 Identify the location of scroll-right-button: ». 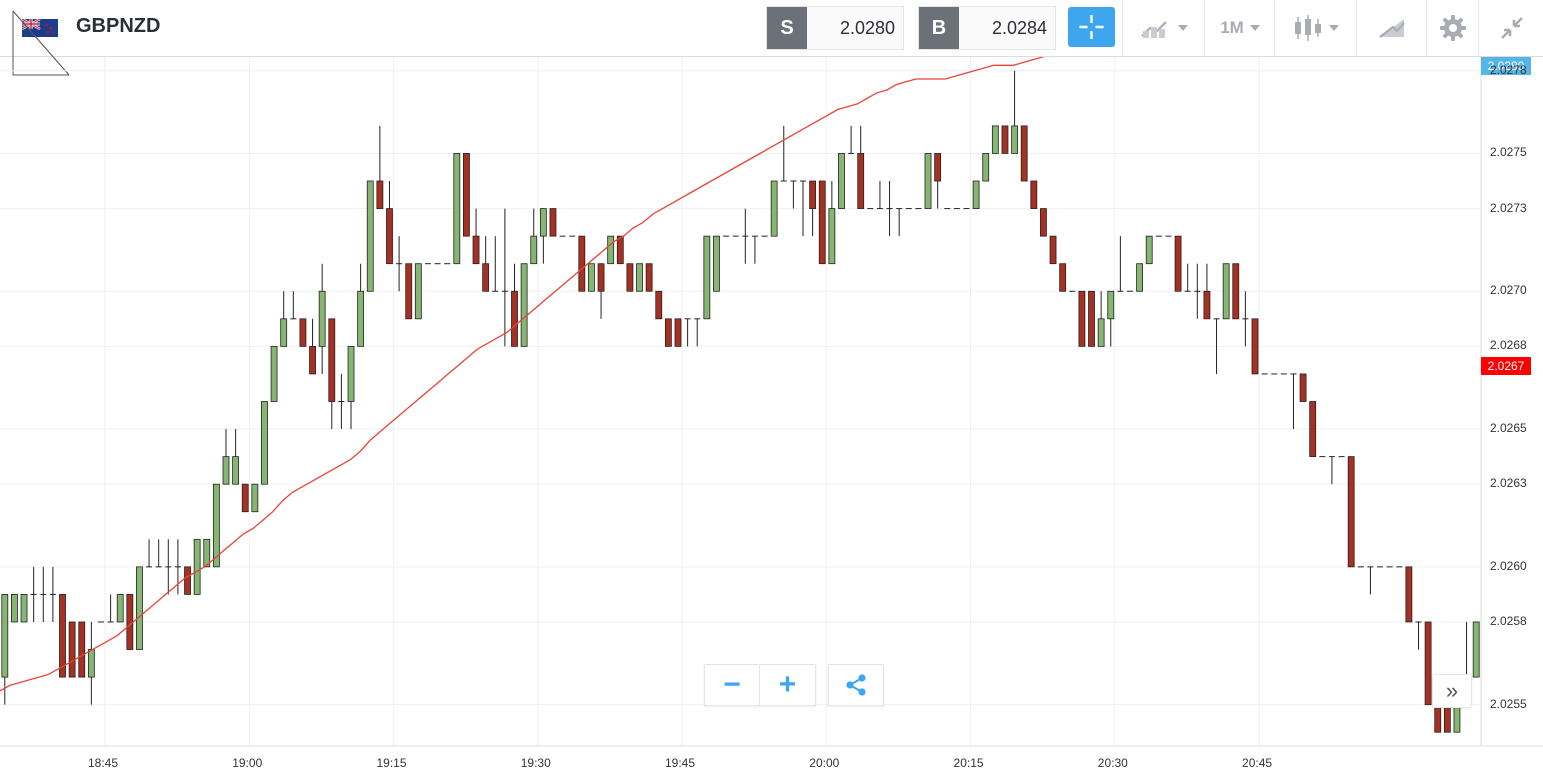
(1452, 691).